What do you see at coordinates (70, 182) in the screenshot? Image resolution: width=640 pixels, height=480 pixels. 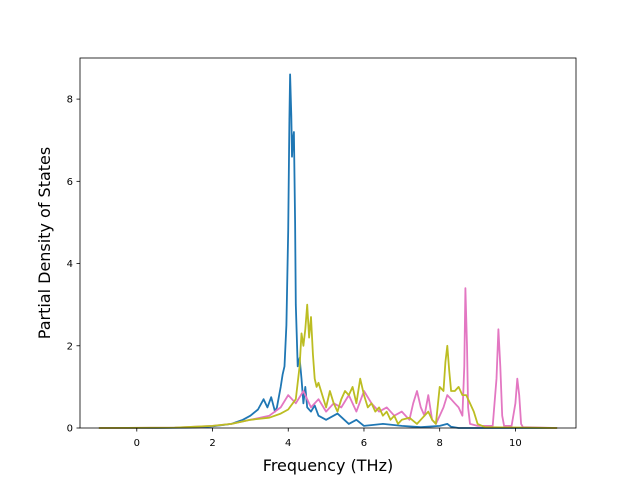 I see `y-tick-label: 6` at bounding box center [70, 182].